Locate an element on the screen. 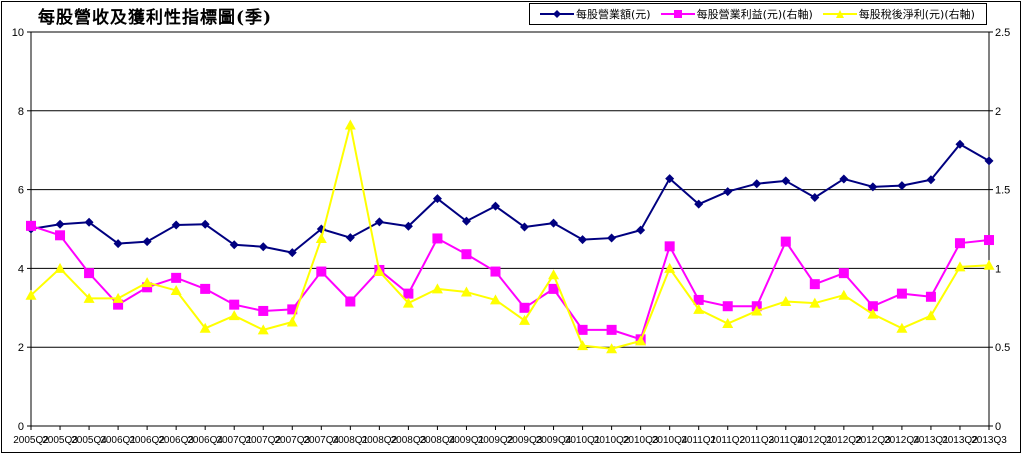 This screenshot has height=455, width=1024. x-tick-label: 2008Q1 is located at coordinates (351, 440).